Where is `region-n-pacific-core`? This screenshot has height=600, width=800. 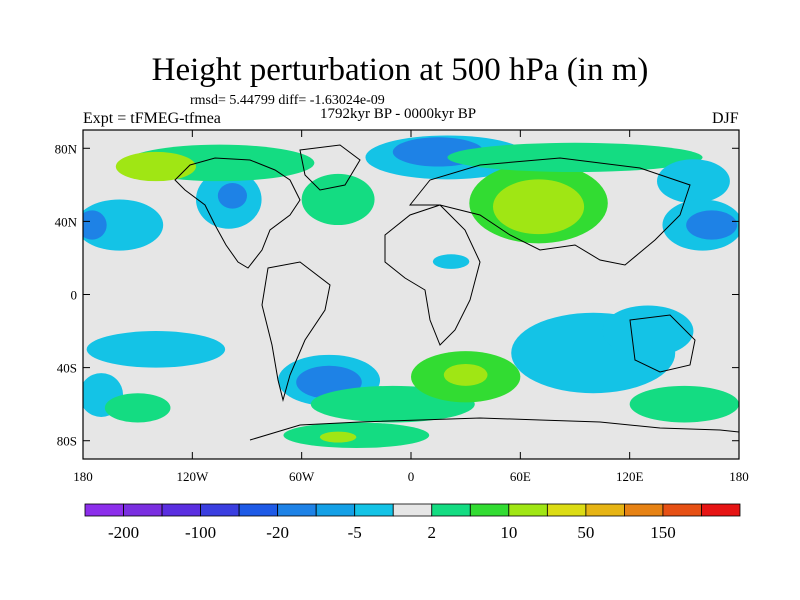
region-n-pacific-core is located at coordinates (95, 225).